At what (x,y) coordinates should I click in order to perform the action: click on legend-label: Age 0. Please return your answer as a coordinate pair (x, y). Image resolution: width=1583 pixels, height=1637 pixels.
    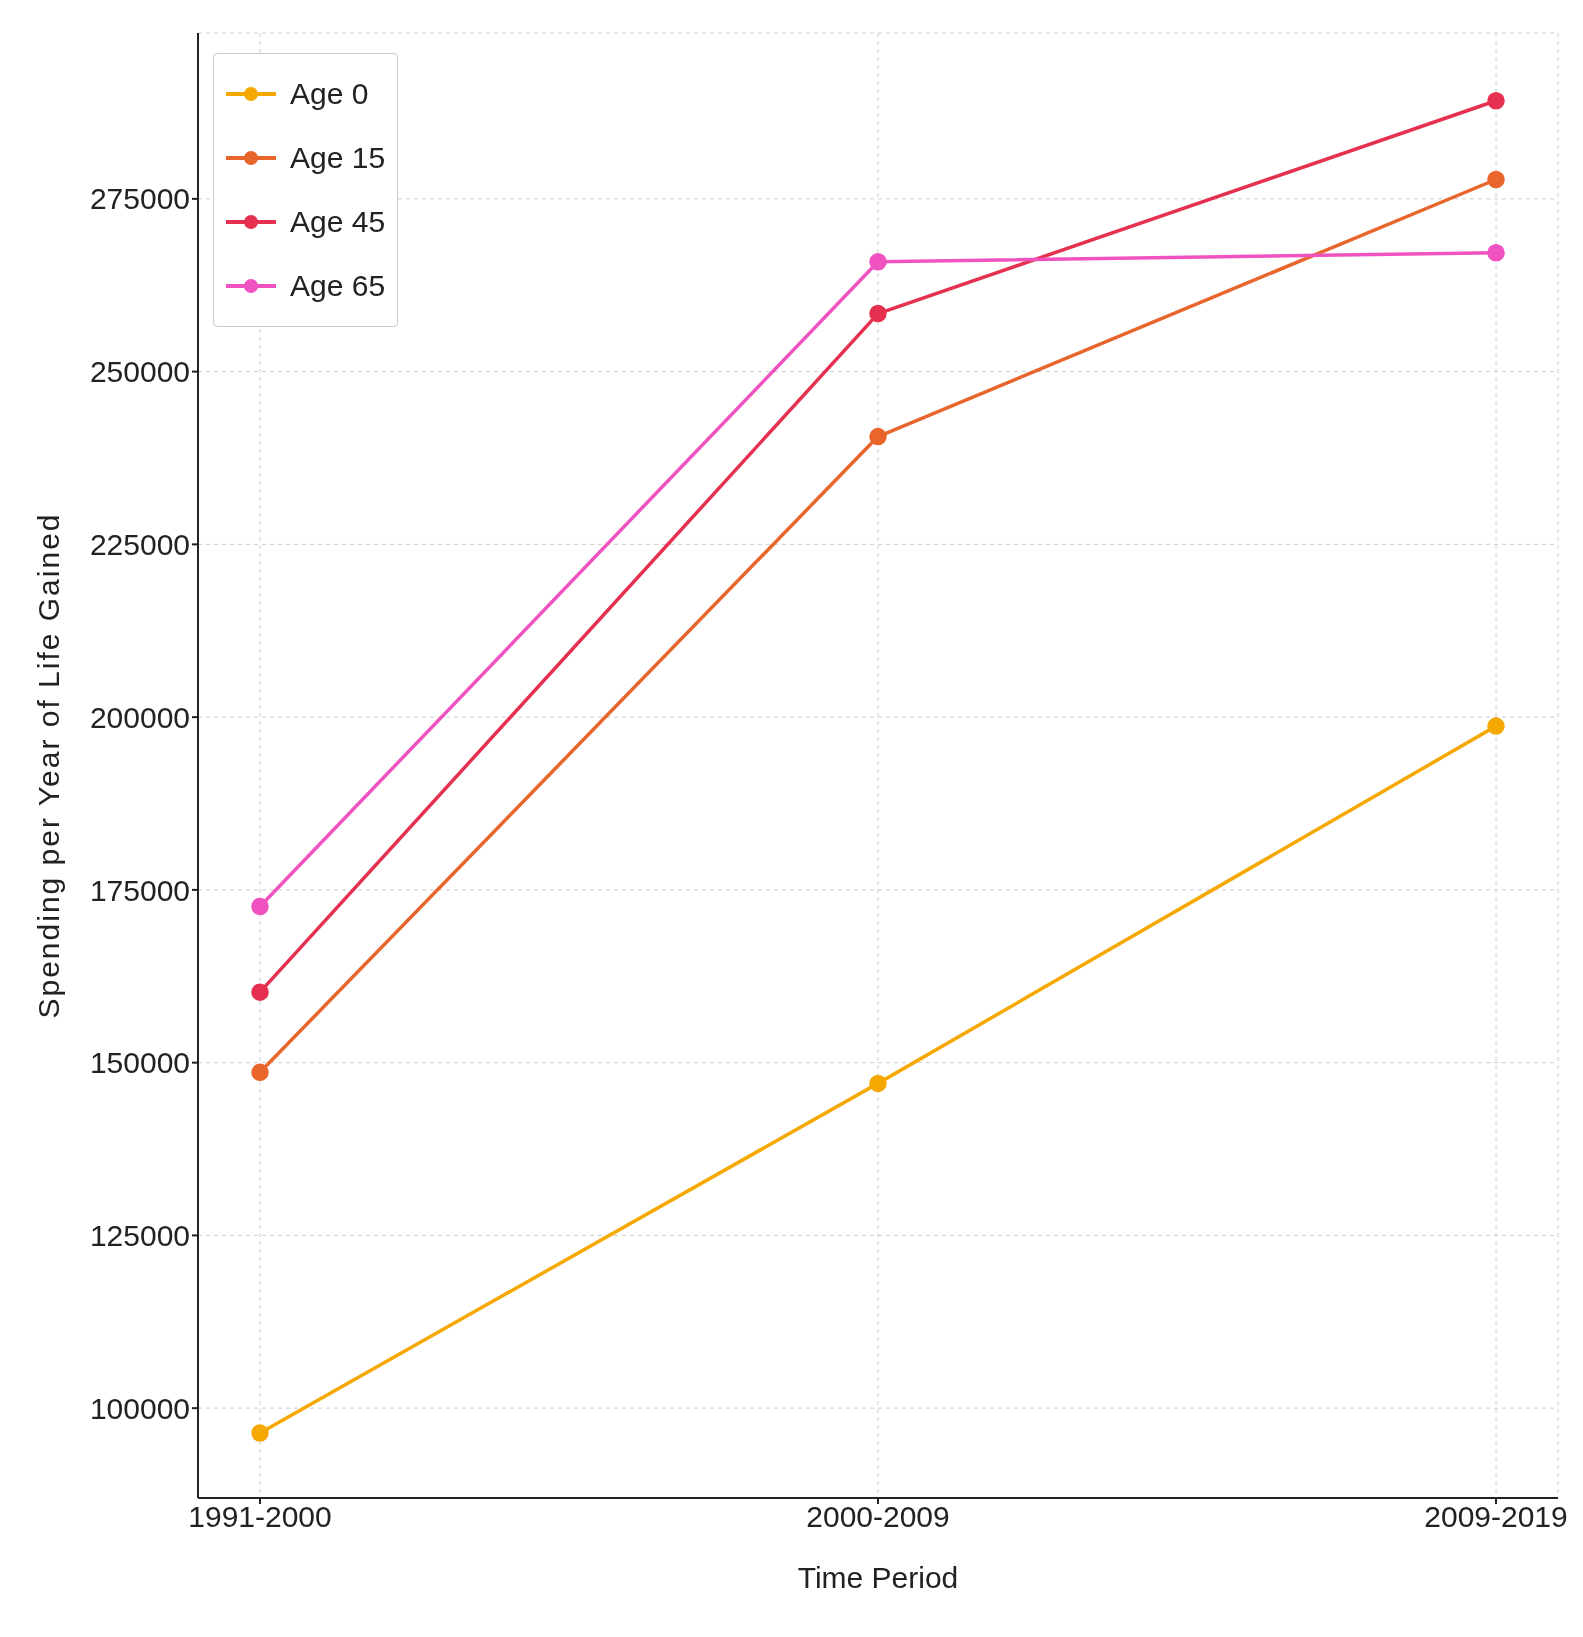
    Looking at the image, I should click on (329, 94).